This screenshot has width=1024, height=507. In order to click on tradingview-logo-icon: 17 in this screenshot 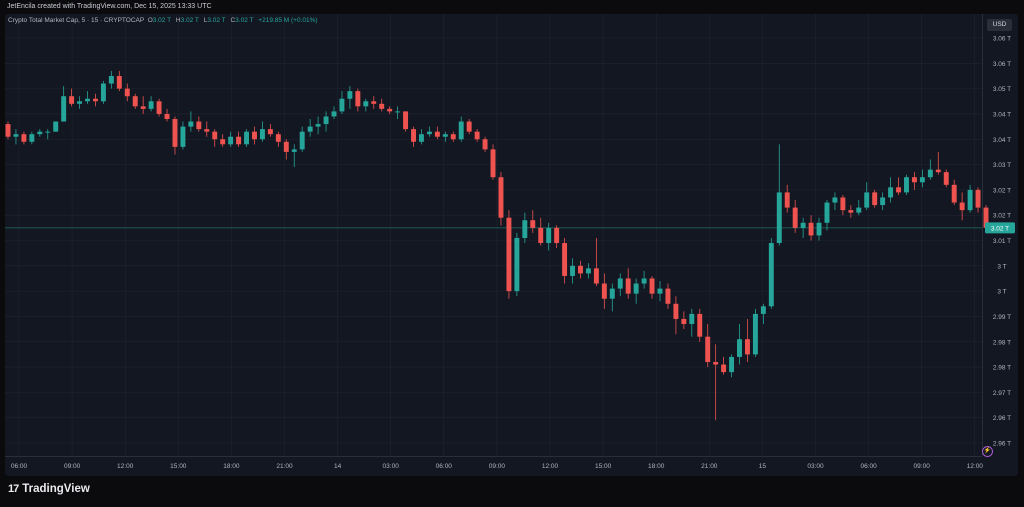, I will do `click(13, 489)`.